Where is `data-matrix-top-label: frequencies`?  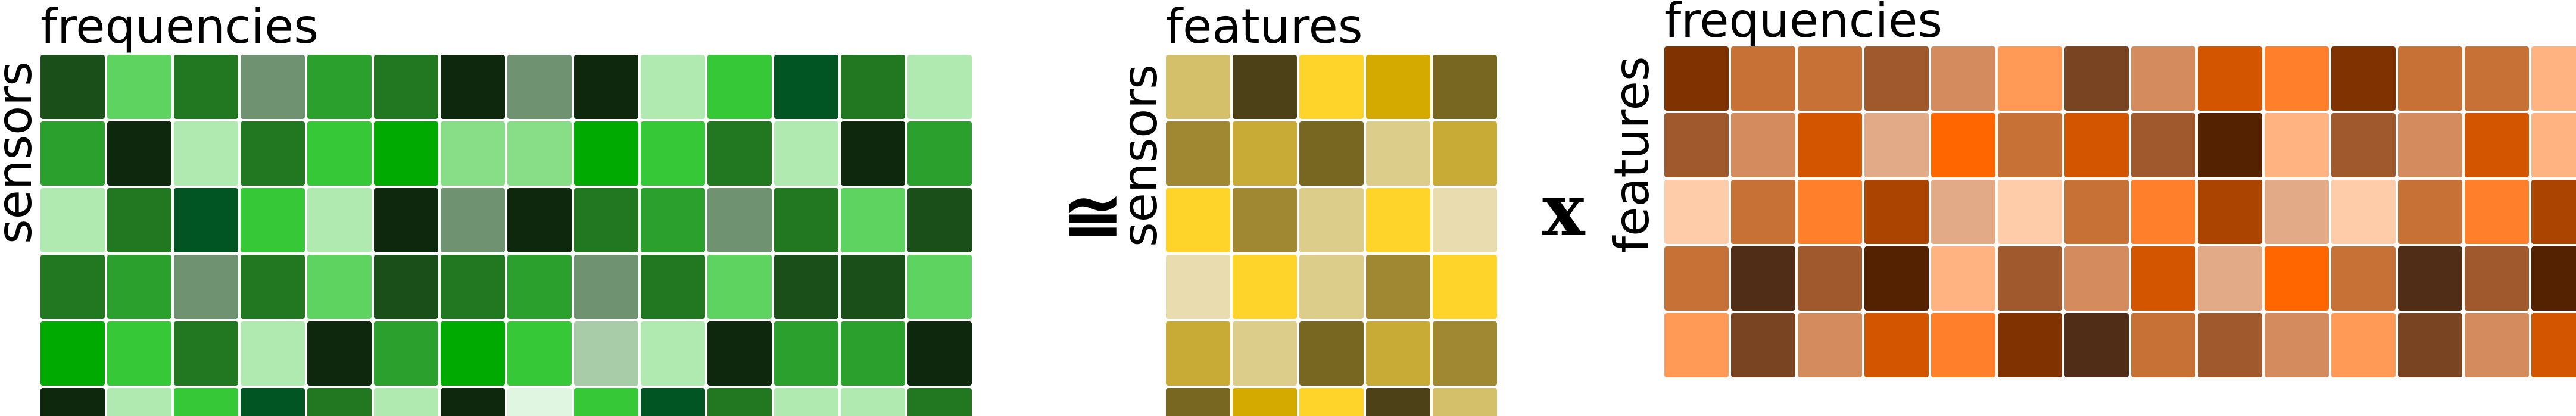 data-matrix-top-label: frequencies is located at coordinates (179, 27).